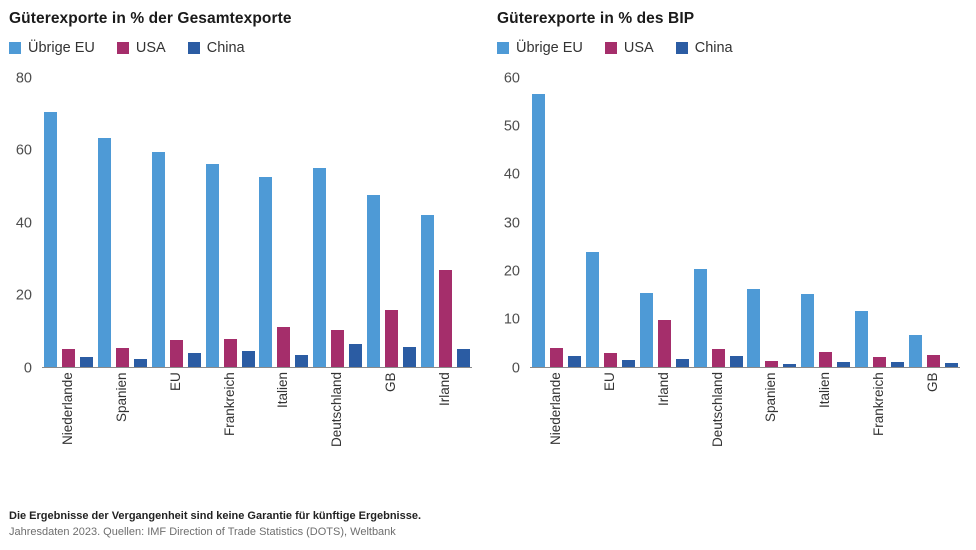 This screenshot has width=976, height=550. Describe the element at coordinates (611, 222) in the screenshot. I see `bar-group-eu` at that location.